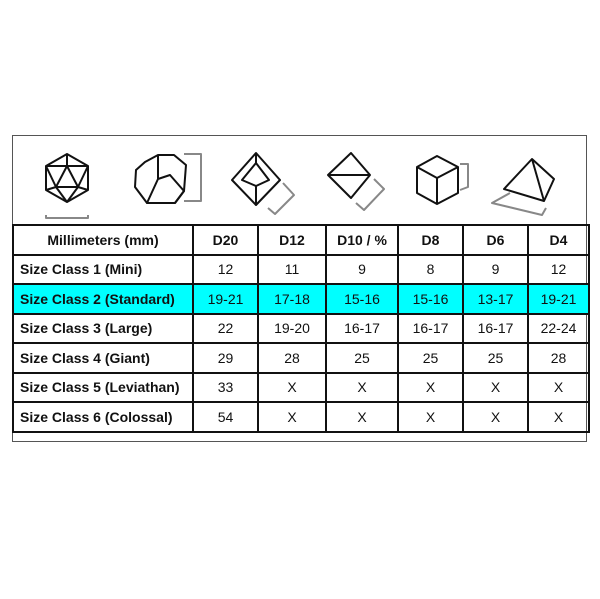 This screenshot has height=599, width=600. Describe the element at coordinates (442, 180) in the screenshot. I see `d6-cube-icon` at that location.